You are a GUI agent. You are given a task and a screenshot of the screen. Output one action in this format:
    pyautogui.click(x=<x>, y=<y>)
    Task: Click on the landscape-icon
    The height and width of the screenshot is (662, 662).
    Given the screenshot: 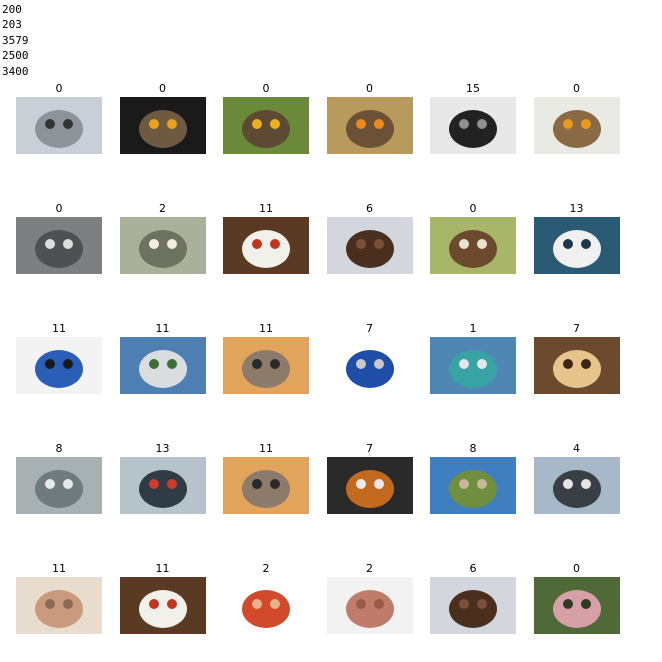 What is the action you would take?
    pyautogui.click(x=473, y=485)
    